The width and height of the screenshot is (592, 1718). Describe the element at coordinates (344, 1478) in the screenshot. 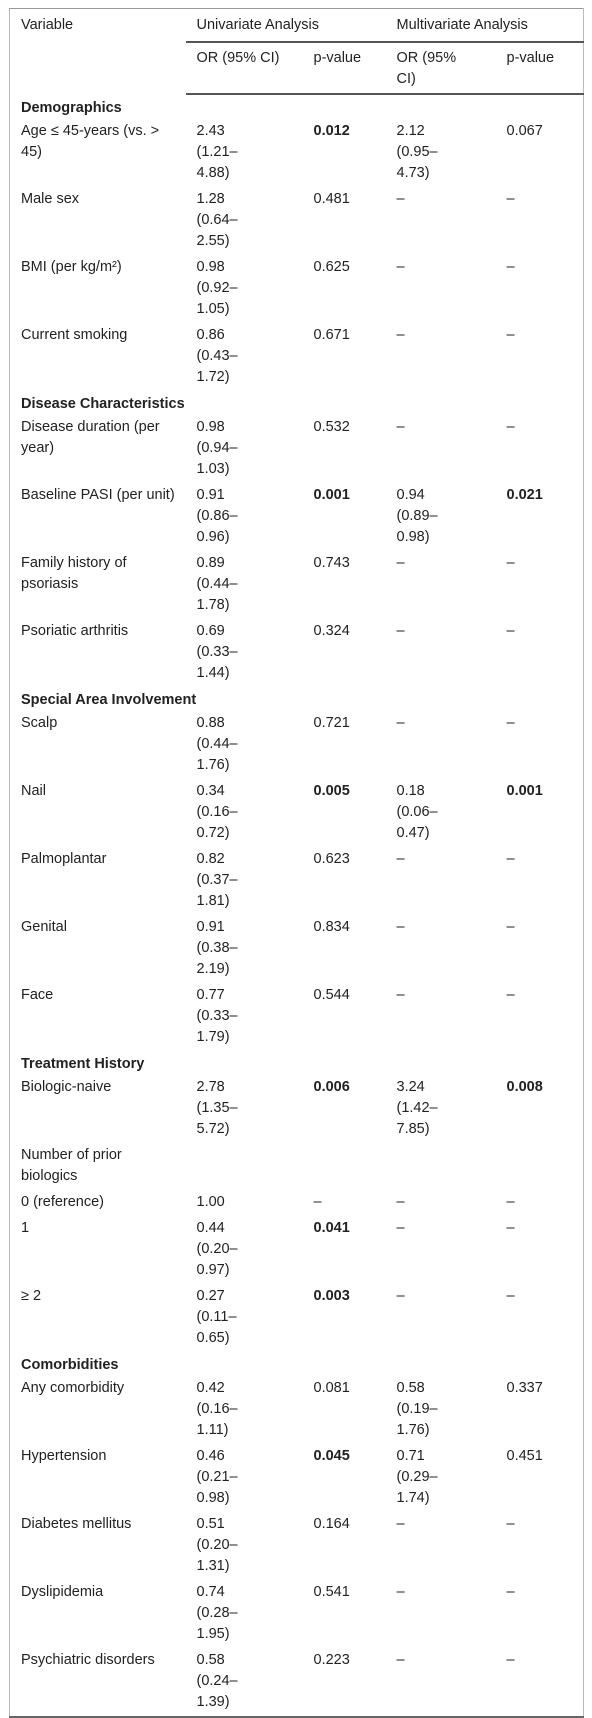

I see `value-cell: 0.045` at that location.